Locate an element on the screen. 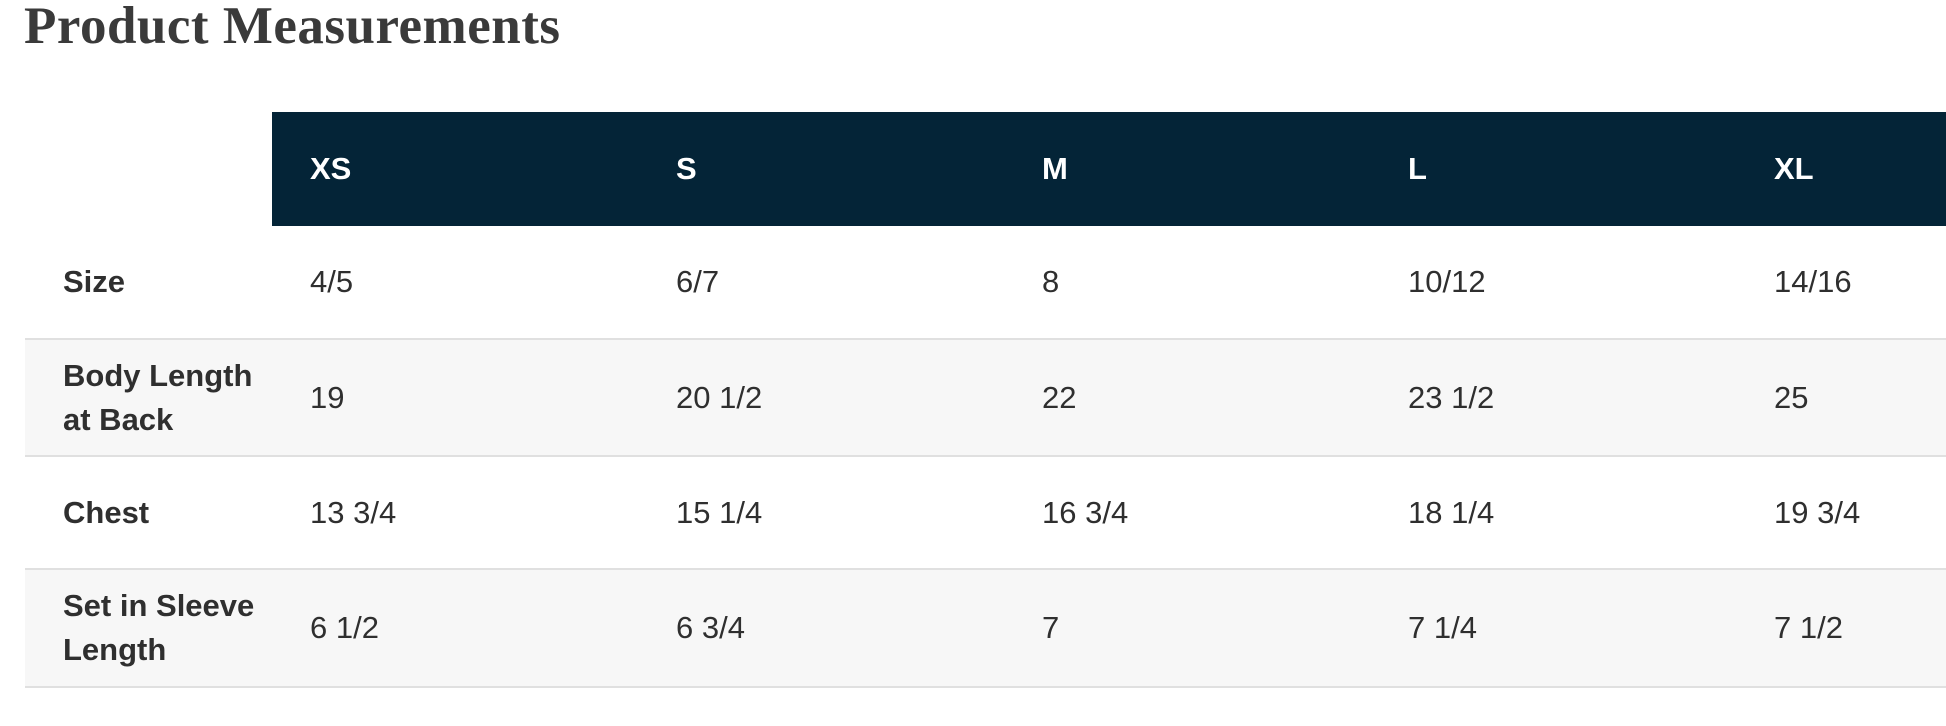  cell-size-l: 10/12 is located at coordinates (1447, 281).